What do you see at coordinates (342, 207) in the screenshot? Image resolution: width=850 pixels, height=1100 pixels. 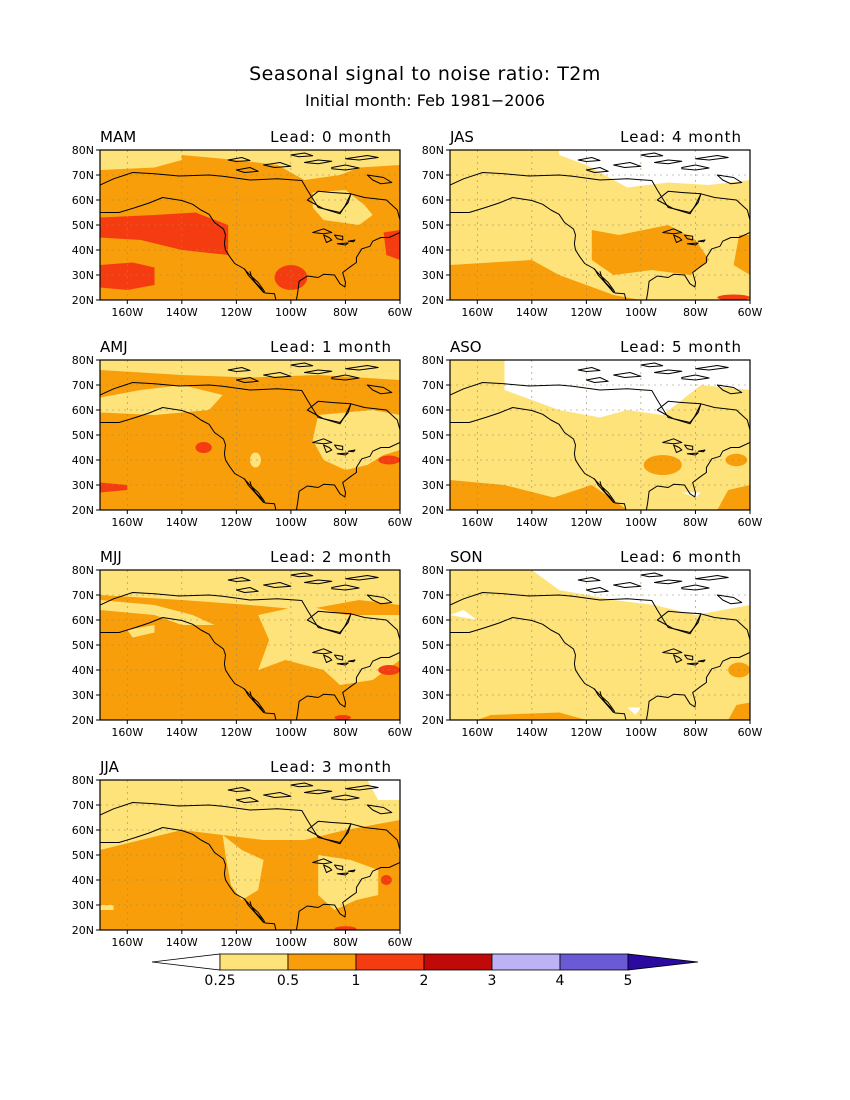 I see `region-hudson` at bounding box center [342, 207].